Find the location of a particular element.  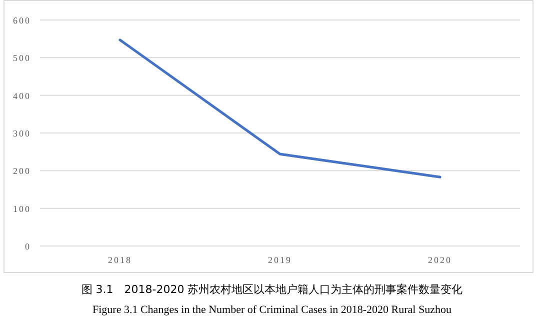

y-tick-label: 600 is located at coordinates (22, 21).